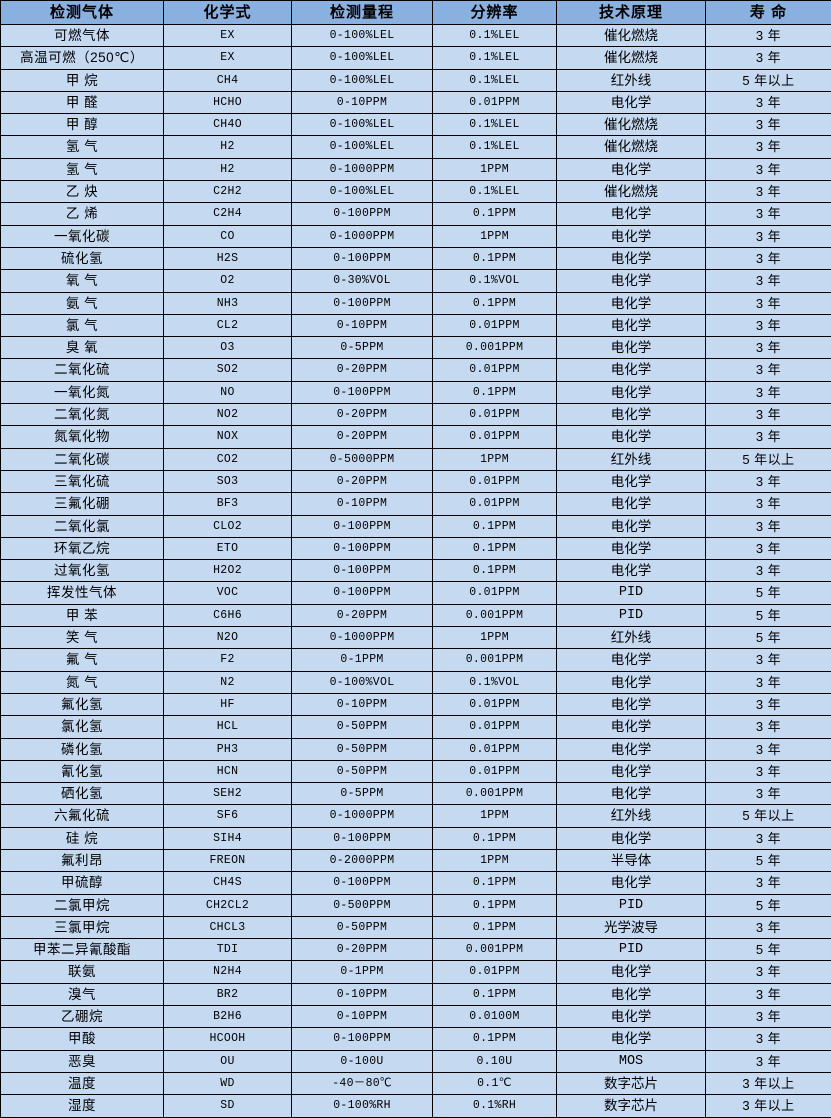 Image resolution: width=831 pixels, height=1118 pixels. I want to click on column-header-tech: 技术原理, so click(631, 13).